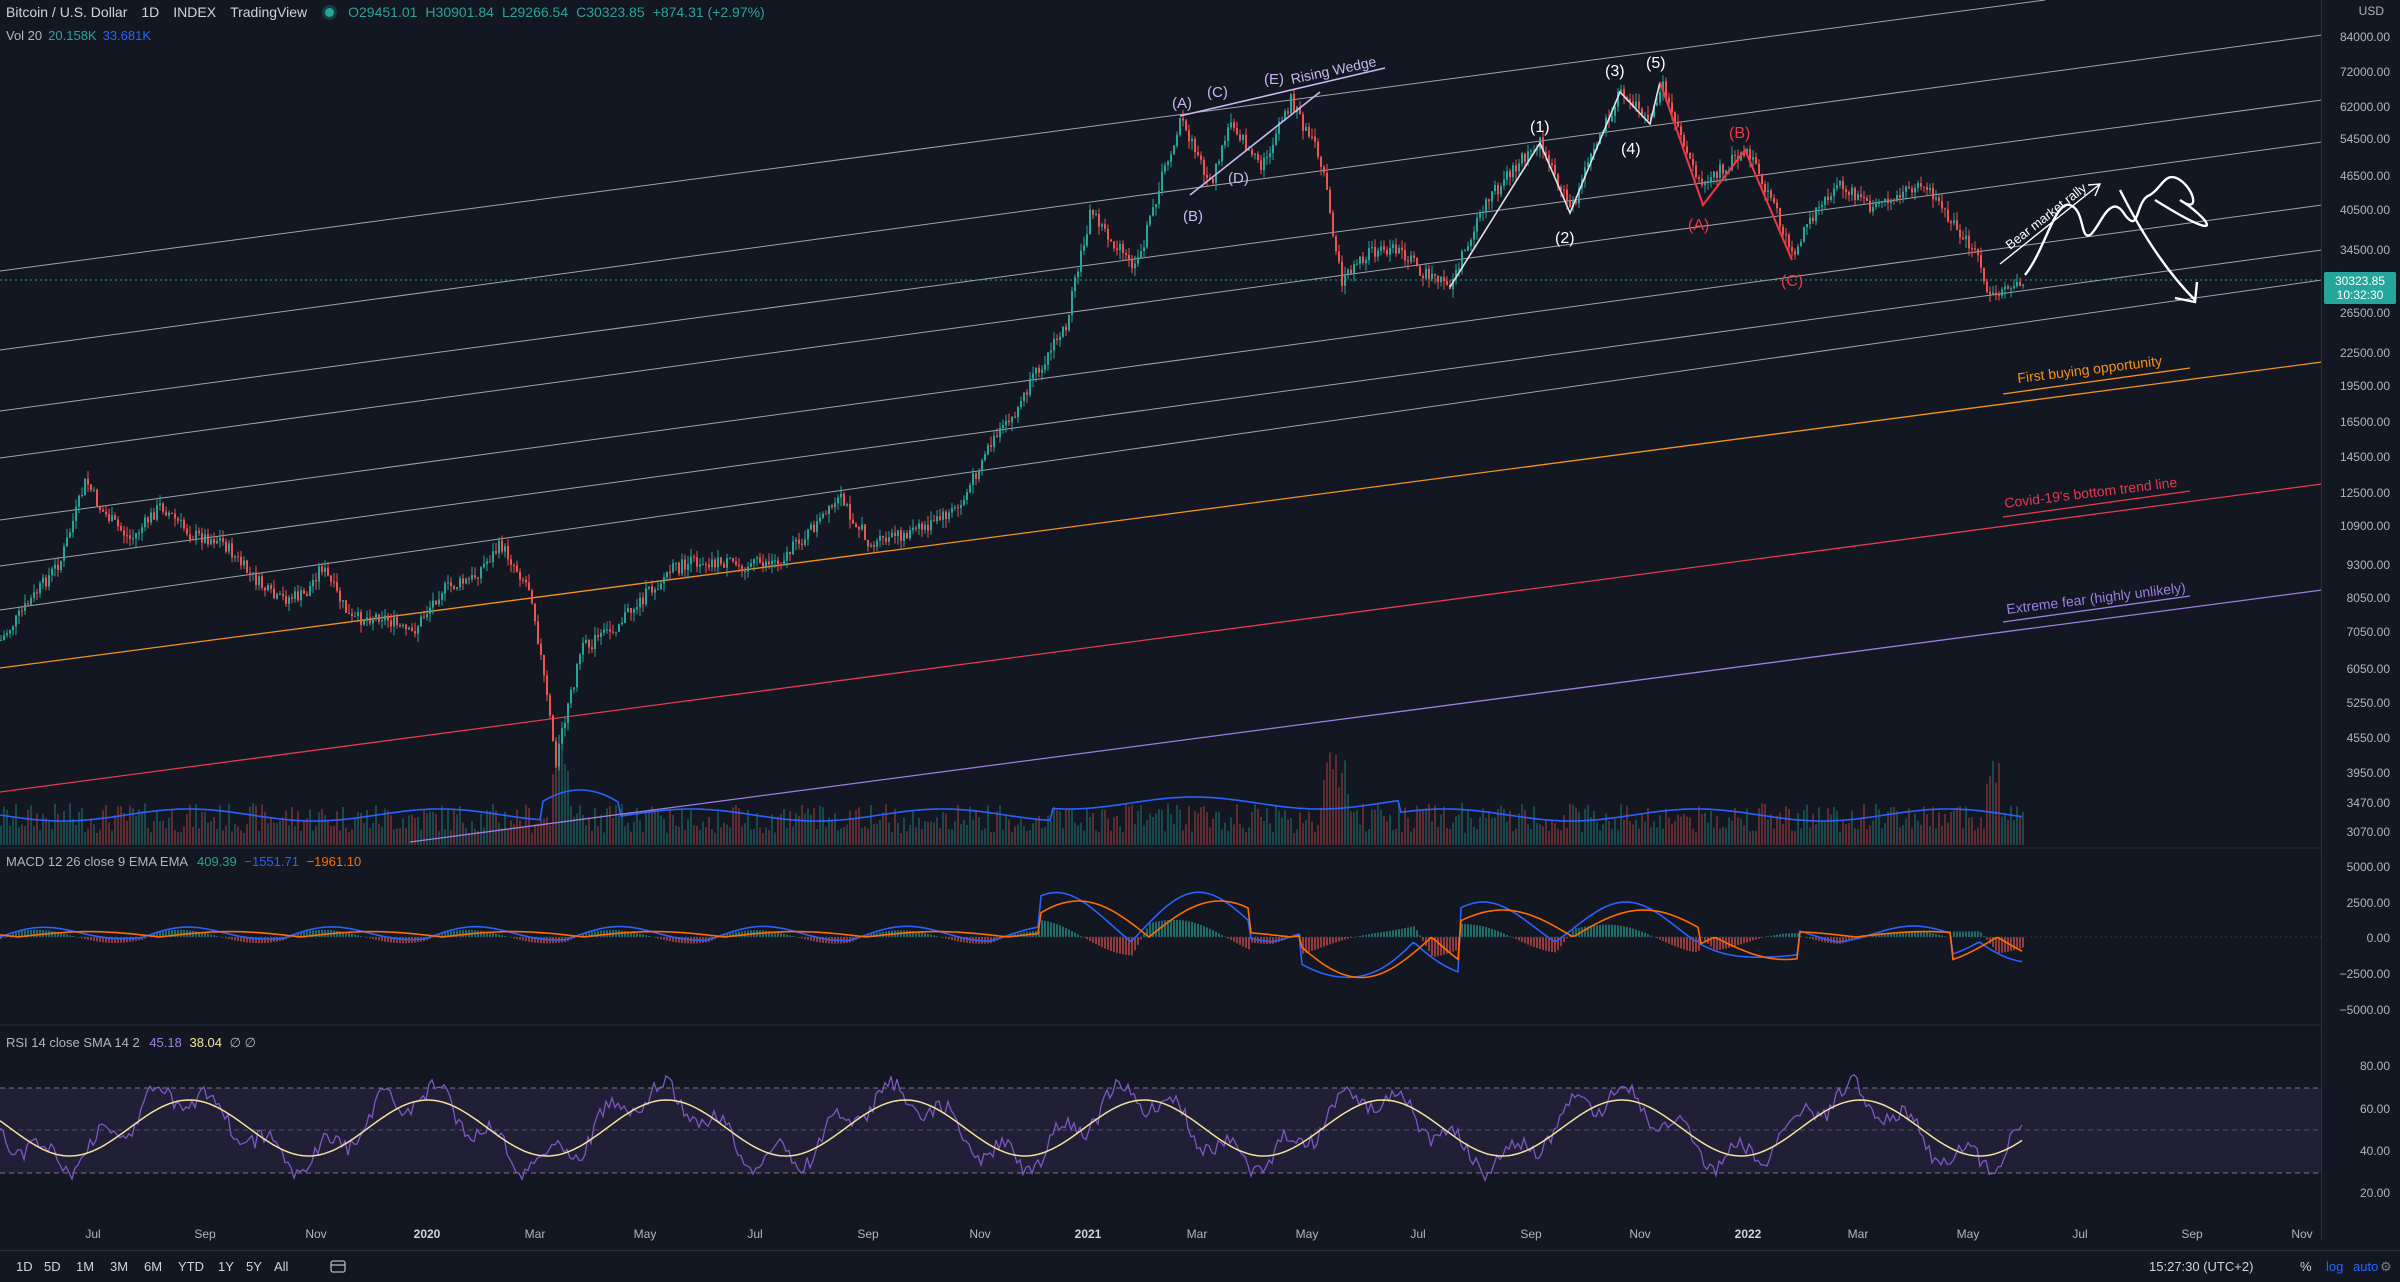 The height and width of the screenshot is (1282, 2400). I want to click on timeframe-button-ytd: YTD, so click(191, 1266).